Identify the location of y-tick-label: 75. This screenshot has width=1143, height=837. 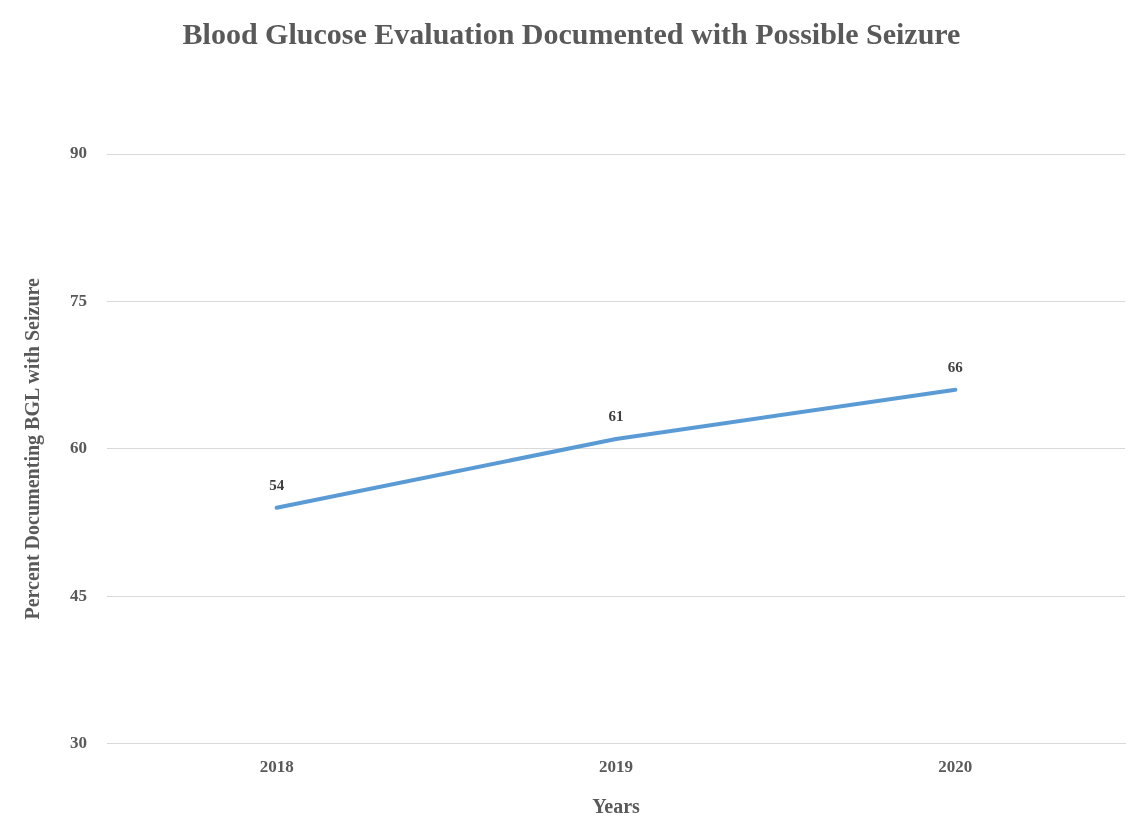
(78, 300).